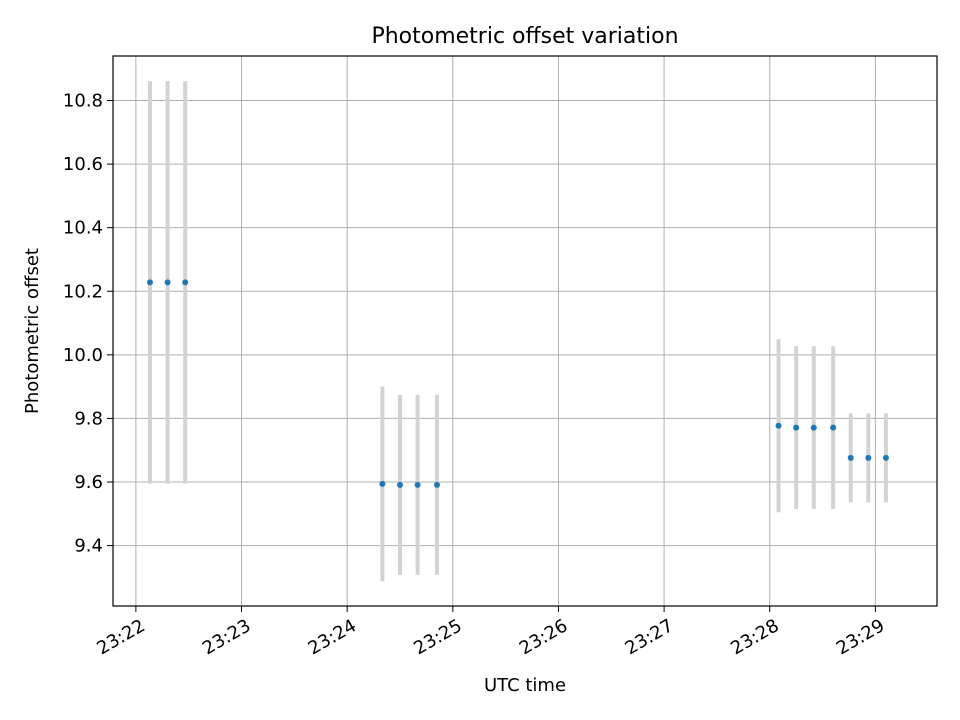  Describe the element at coordinates (83, 101) in the screenshot. I see `y-tick-label: 10.8` at that location.